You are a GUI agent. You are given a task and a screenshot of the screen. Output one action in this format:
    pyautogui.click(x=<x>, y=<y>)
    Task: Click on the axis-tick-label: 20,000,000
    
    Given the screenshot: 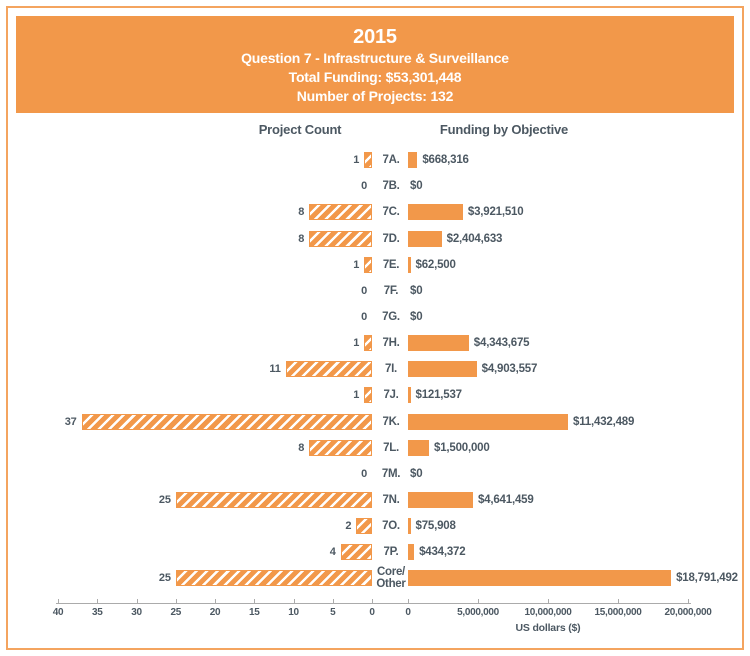 What is the action you would take?
    pyautogui.click(x=688, y=612)
    